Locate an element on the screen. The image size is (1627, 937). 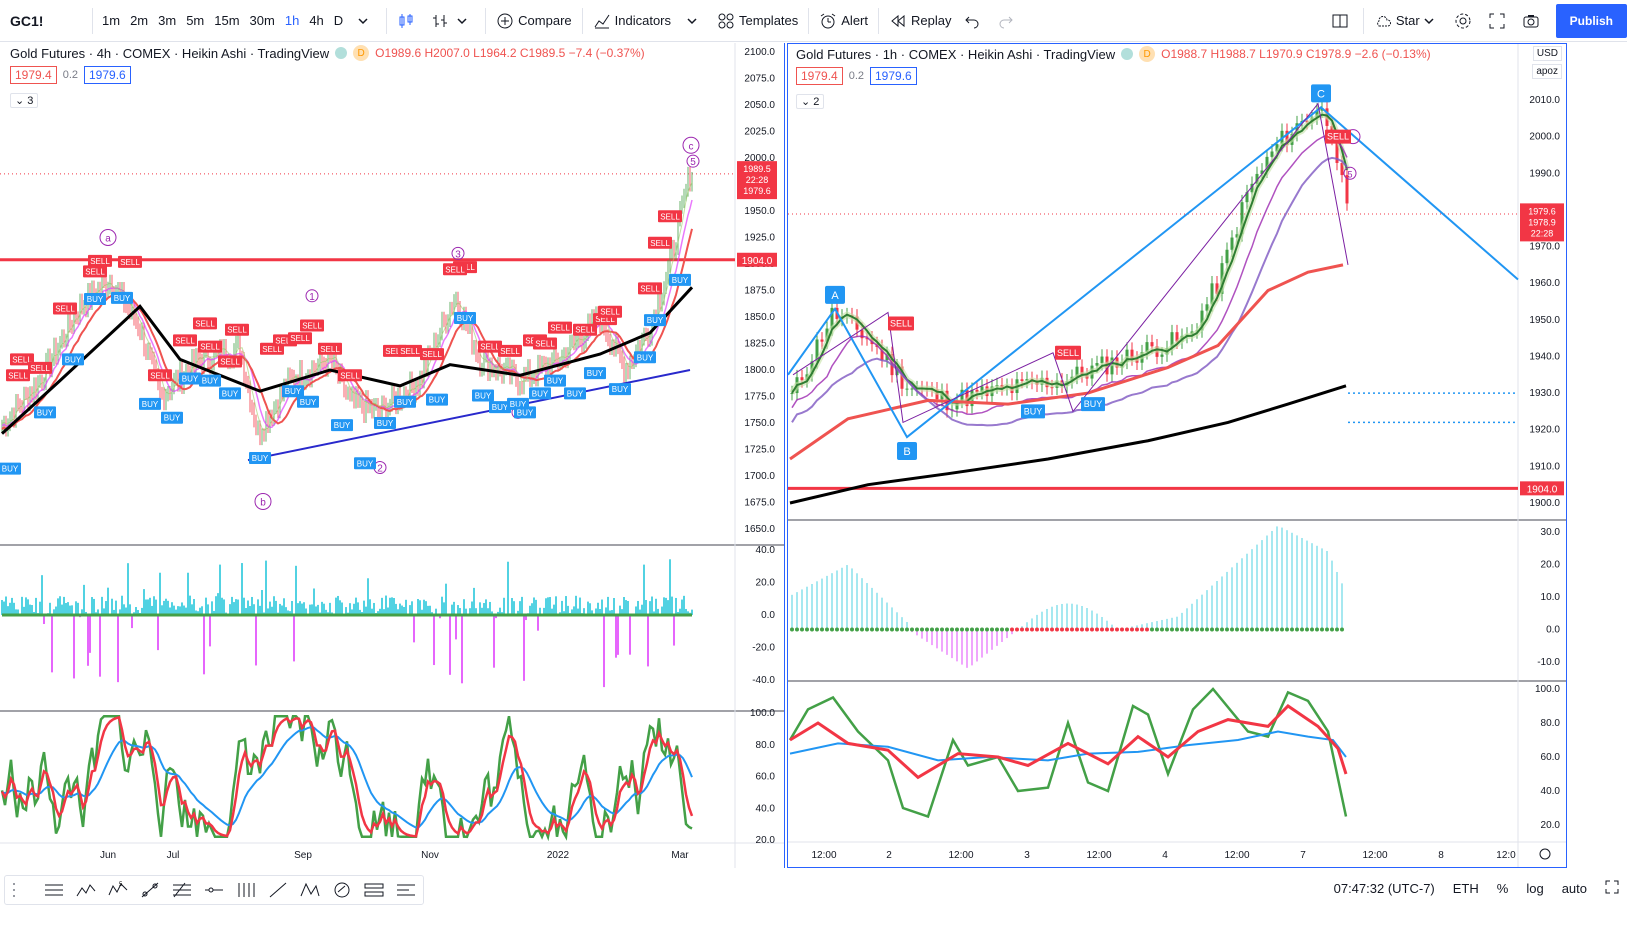
interval-2m: 2m is located at coordinates (139, 20).